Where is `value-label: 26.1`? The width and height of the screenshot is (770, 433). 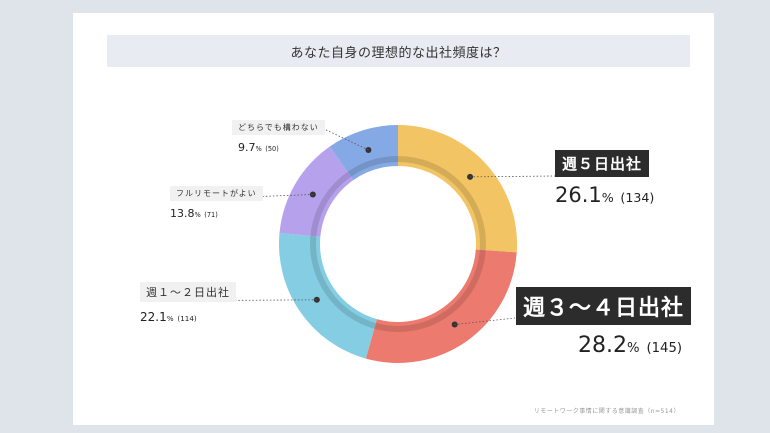 value-label: 26.1 is located at coordinates (578, 195).